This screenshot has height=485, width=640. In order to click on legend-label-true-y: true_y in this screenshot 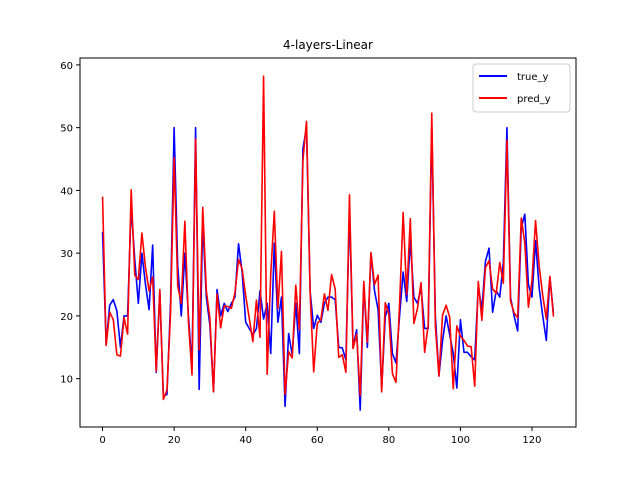, I will do `click(533, 77)`.